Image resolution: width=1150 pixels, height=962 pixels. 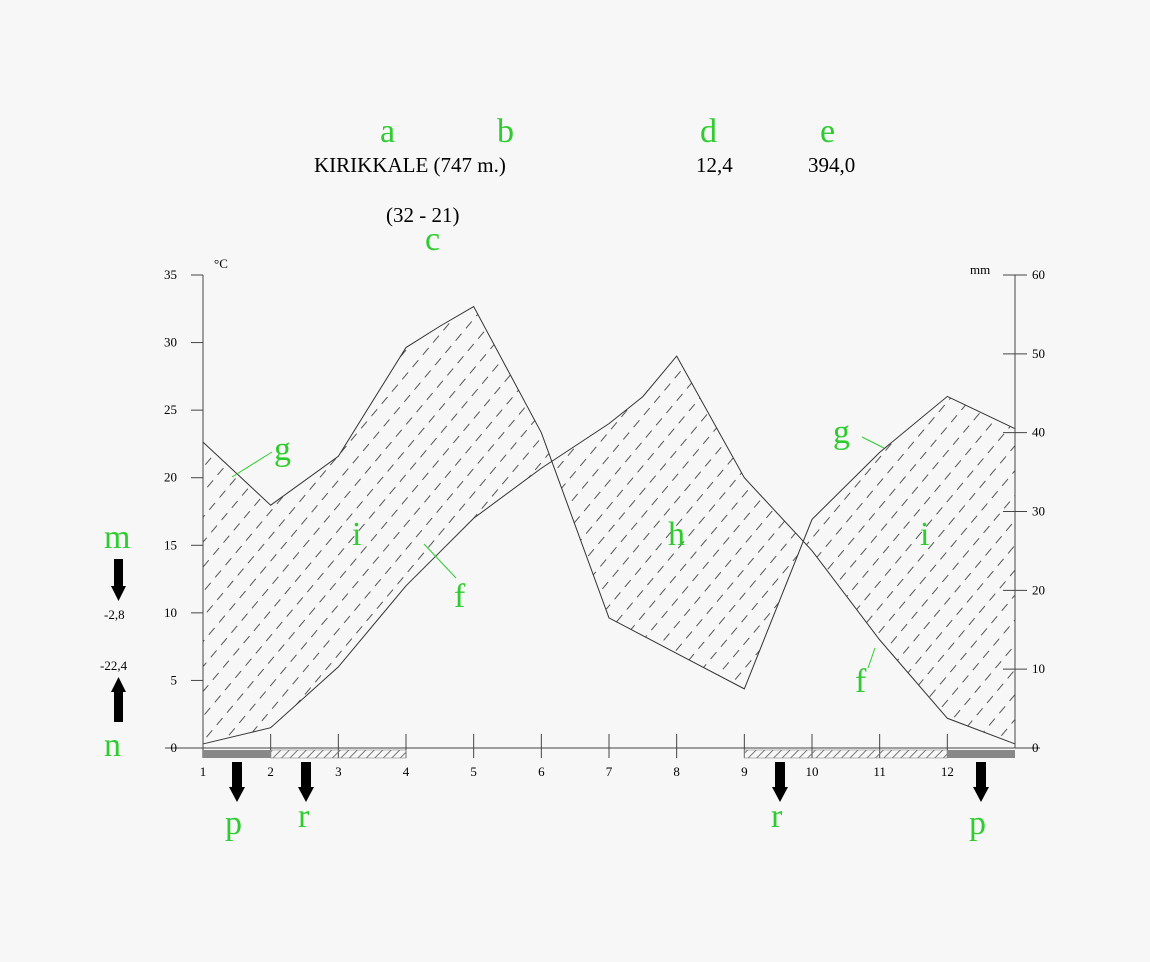 I want to click on letter-f-right: f, so click(x=861, y=681).